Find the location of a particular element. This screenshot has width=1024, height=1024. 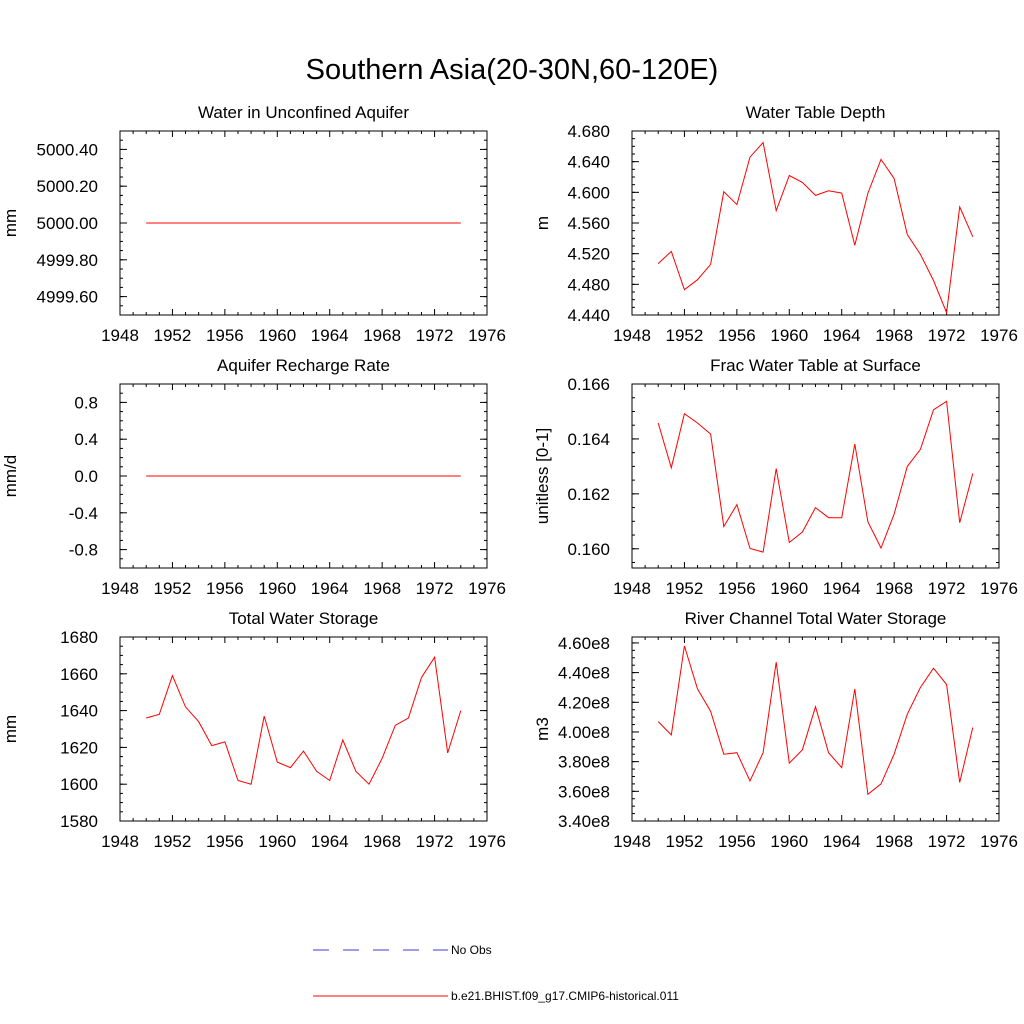

panel-title: Total Water Storage is located at coordinates (304, 618).